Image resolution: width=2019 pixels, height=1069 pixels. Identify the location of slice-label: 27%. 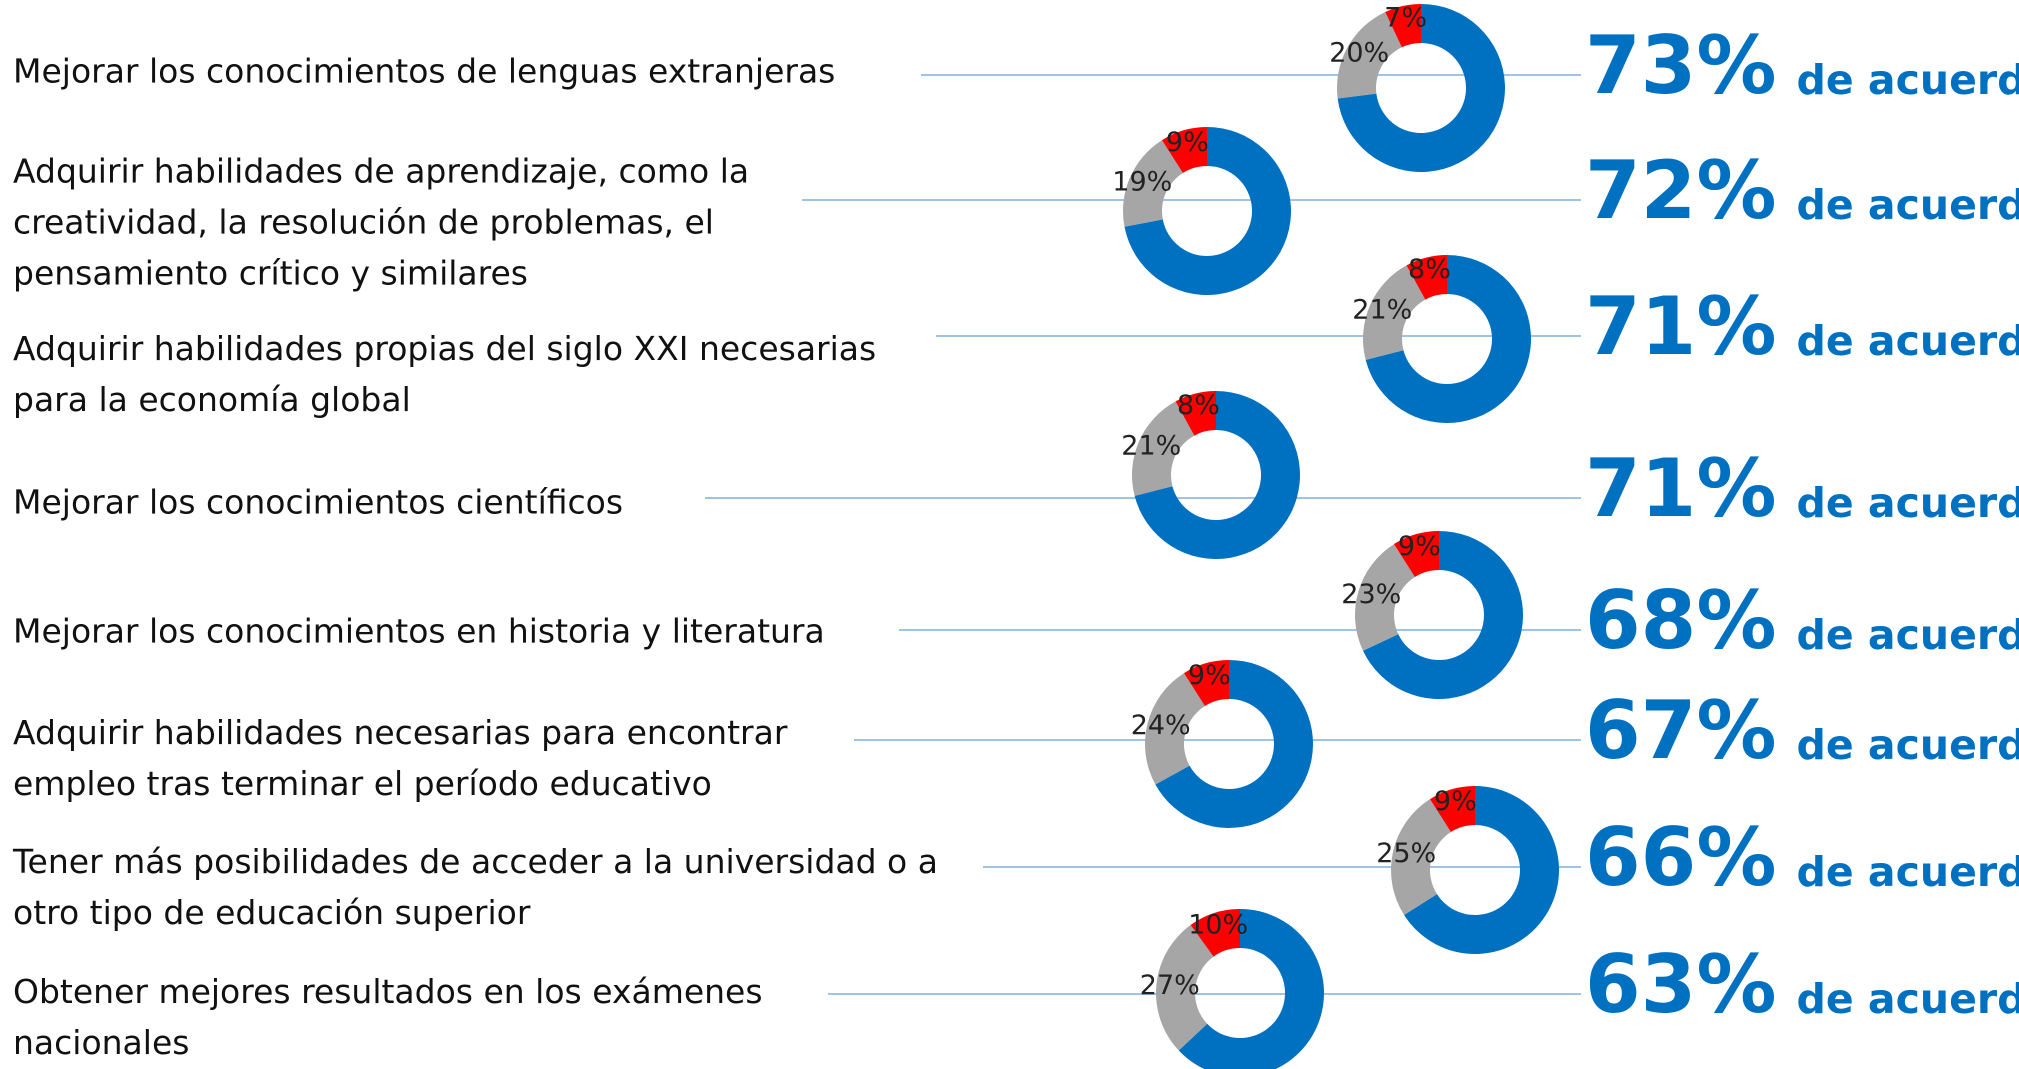
(1170, 985).